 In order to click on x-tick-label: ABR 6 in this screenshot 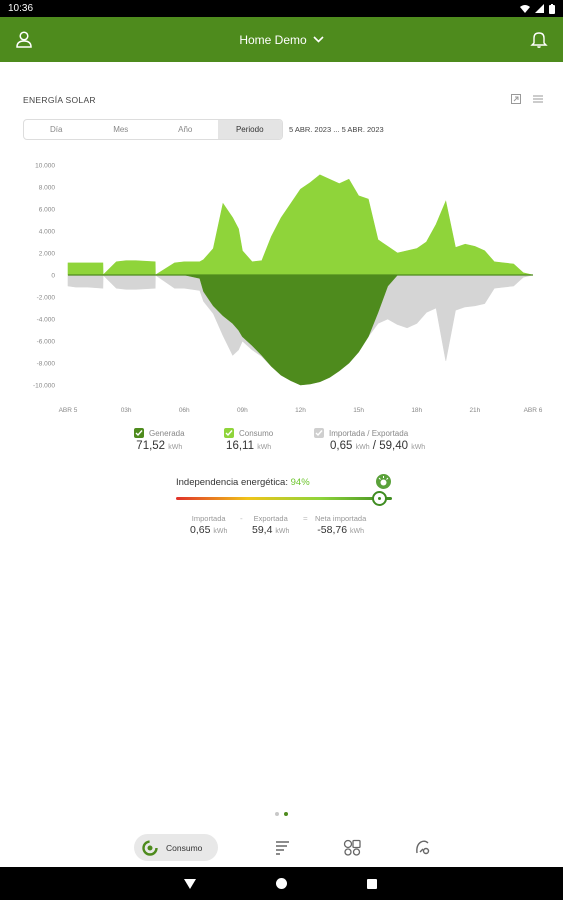, I will do `click(533, 410)`.